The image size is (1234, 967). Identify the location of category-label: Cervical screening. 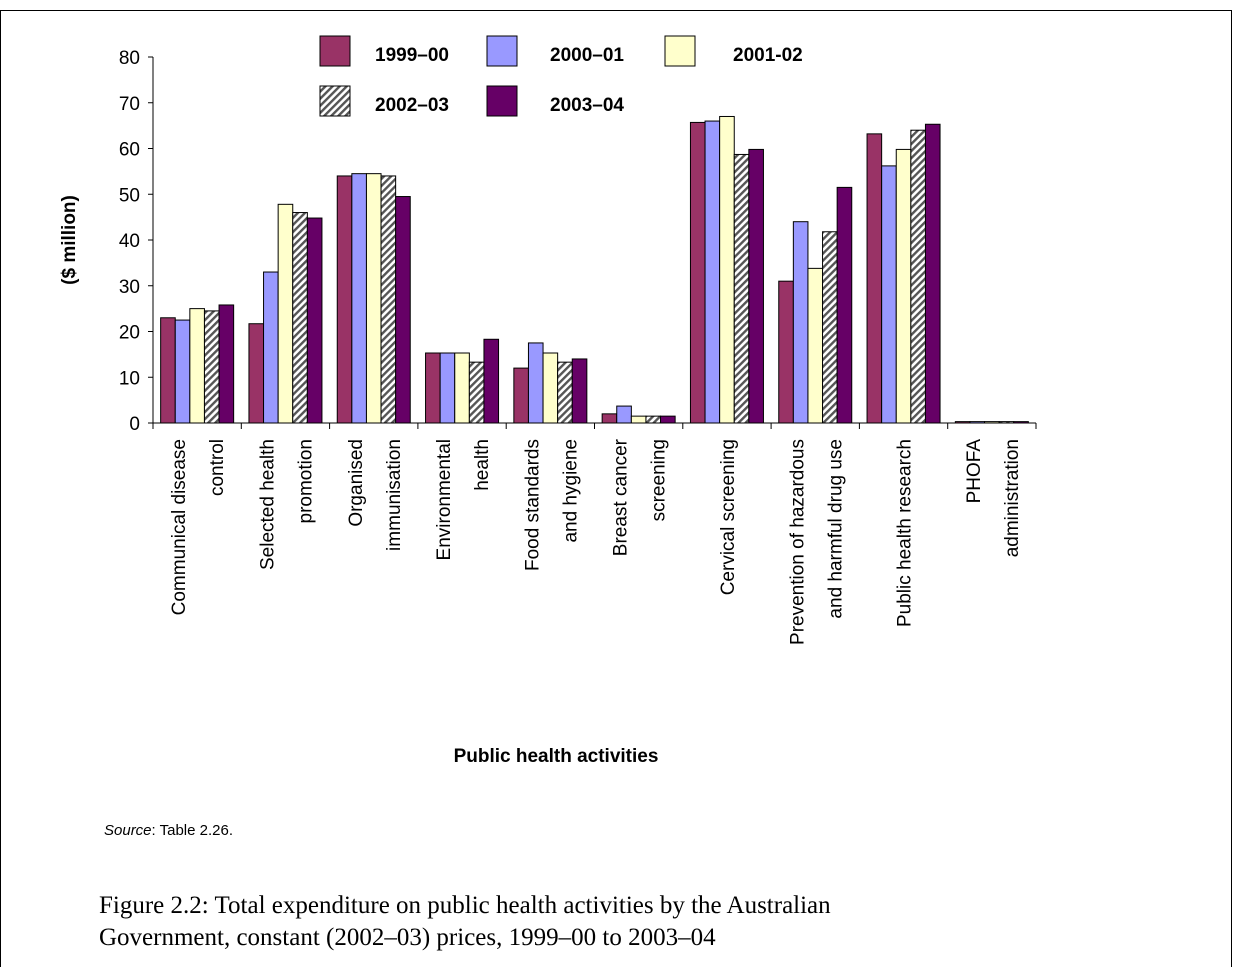
(728, 517).